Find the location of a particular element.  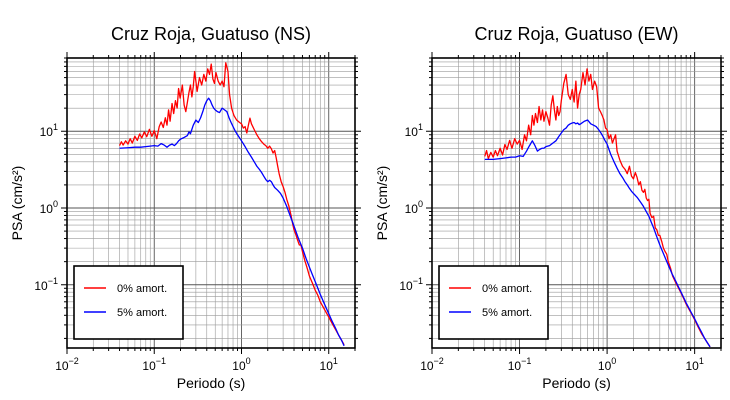

chart-title: Cruz Roja, Guatuso (EW) is located at coordinates (576, 34).